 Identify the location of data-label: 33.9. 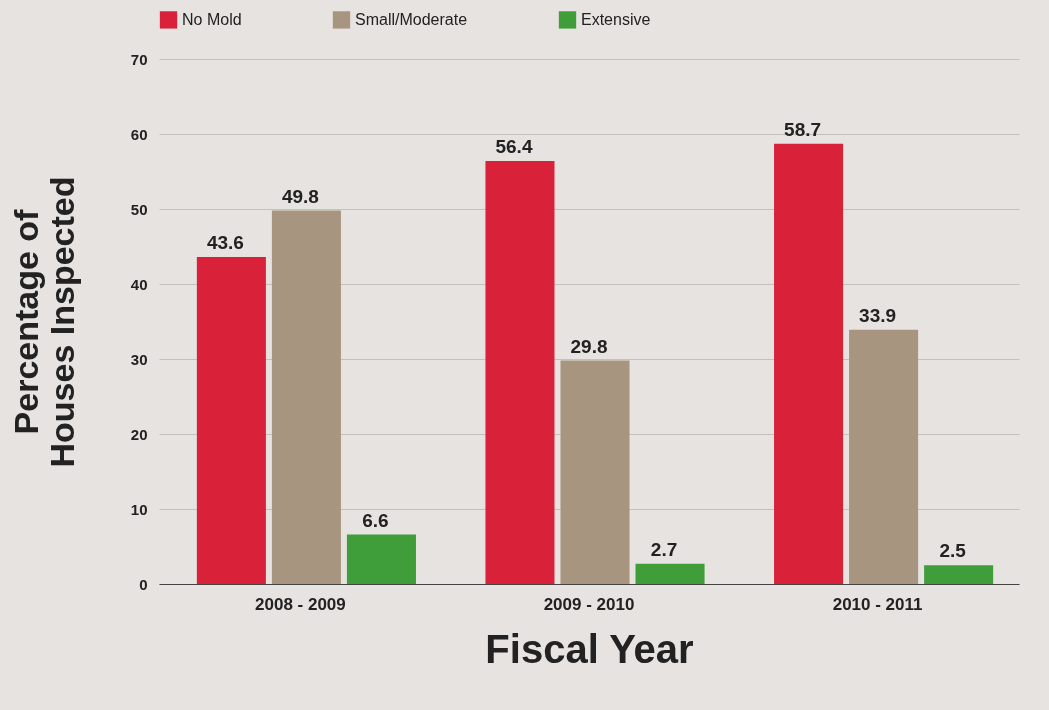
(878, 315).